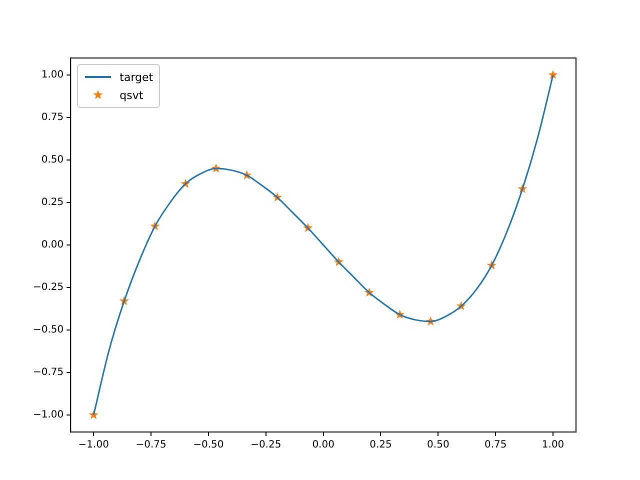  What do you see at coordinates (495, 445) in the screenshot?
I see `x-tick-label: 0.75` at bounding box center [495, 445].